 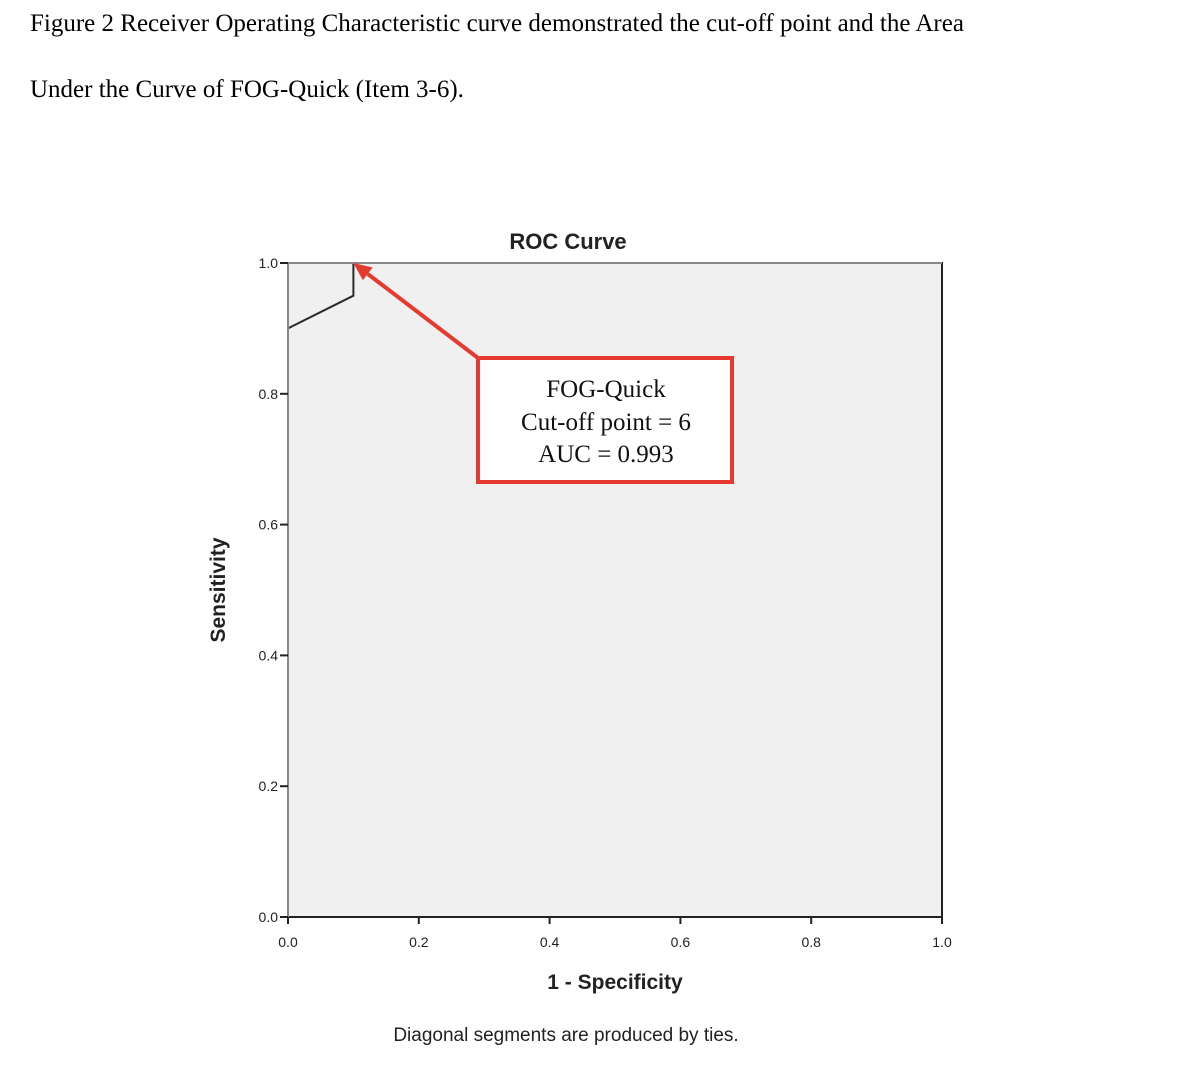 I want to click on x-tick-label: 0.8, so click(x=811, y=942).